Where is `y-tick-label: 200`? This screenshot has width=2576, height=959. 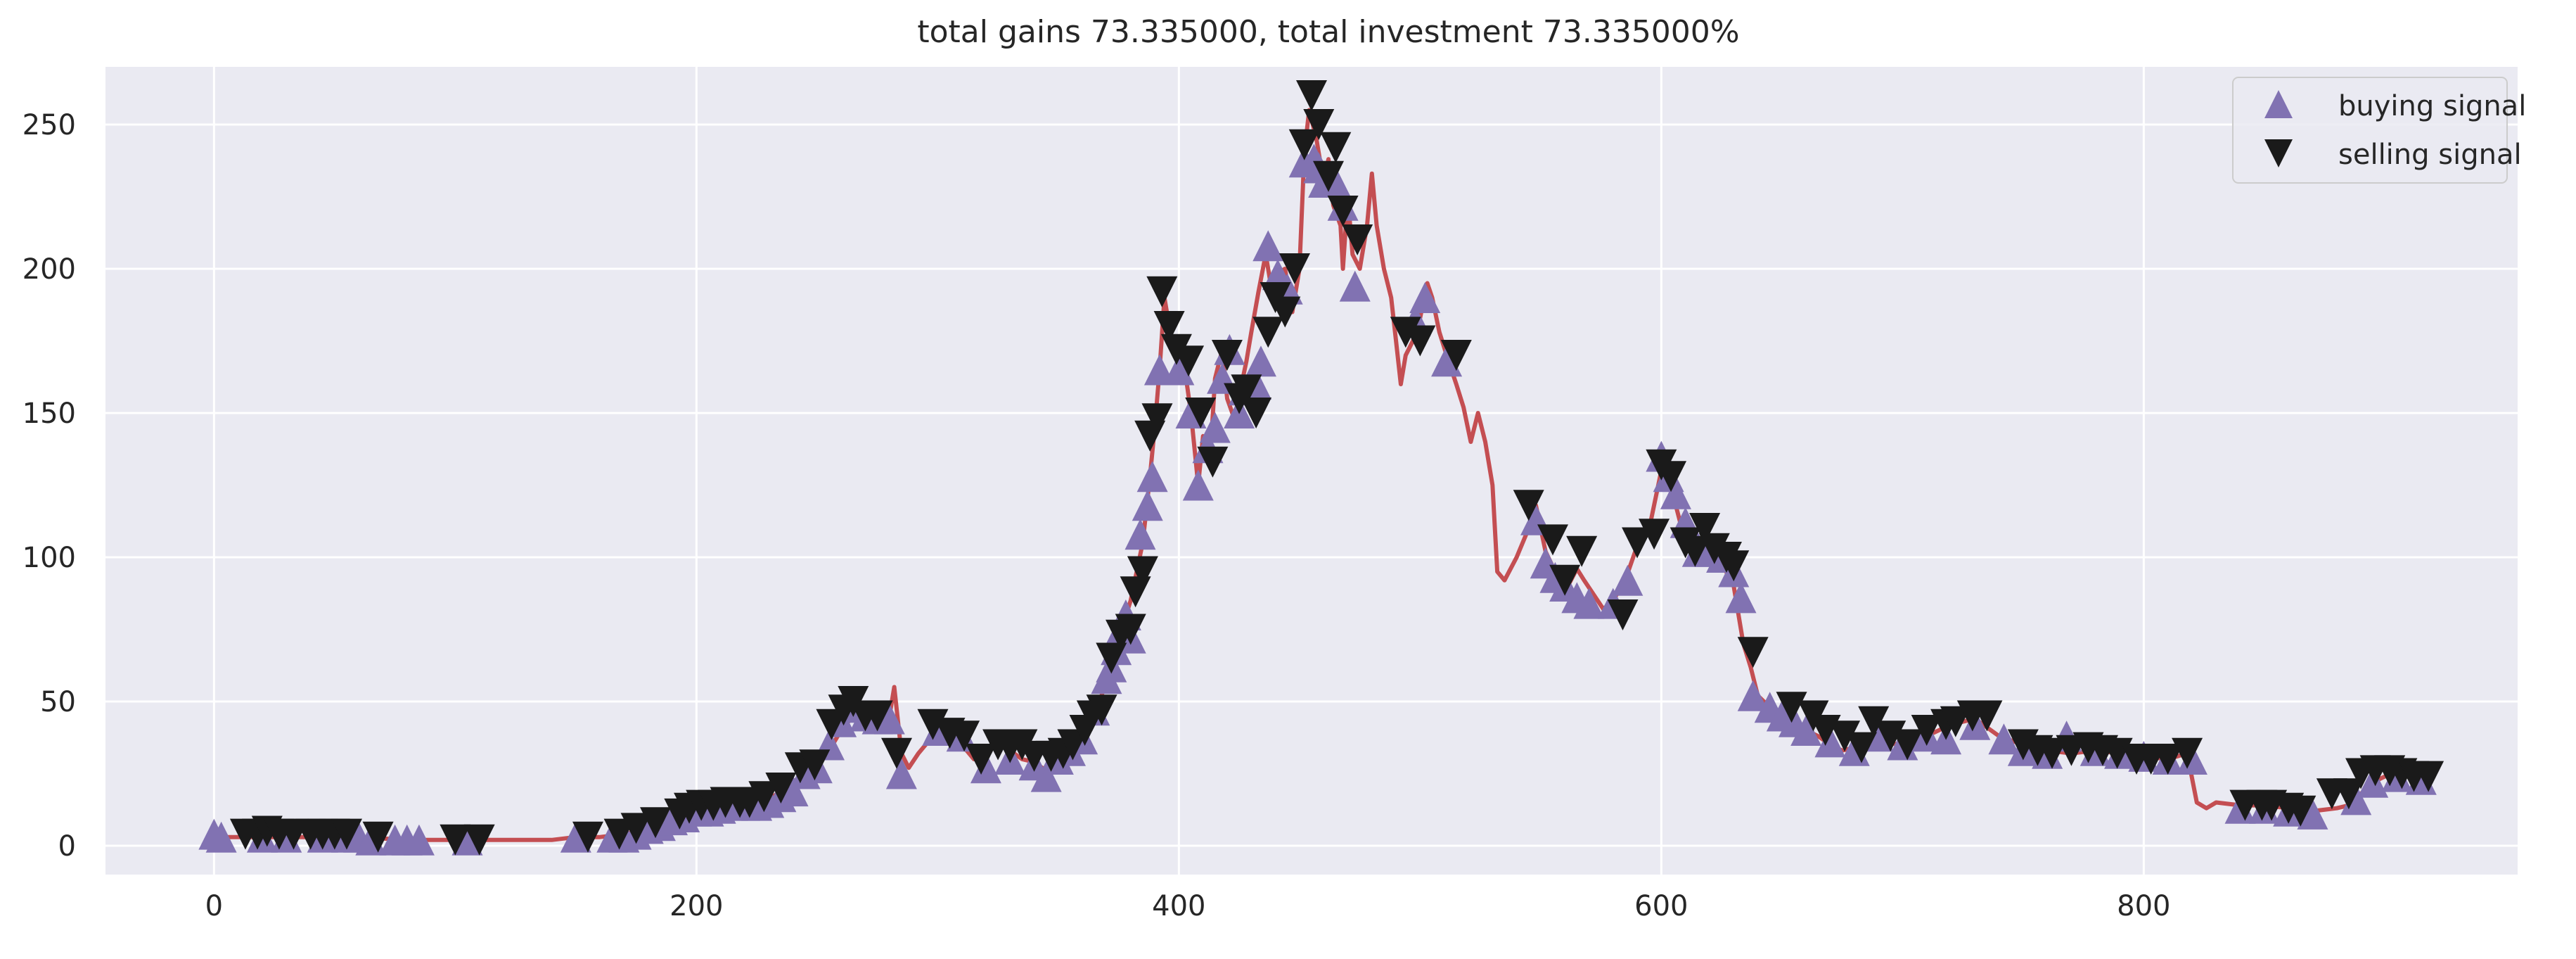 y-tick-label: 200 is located at coordinates (49, 269).